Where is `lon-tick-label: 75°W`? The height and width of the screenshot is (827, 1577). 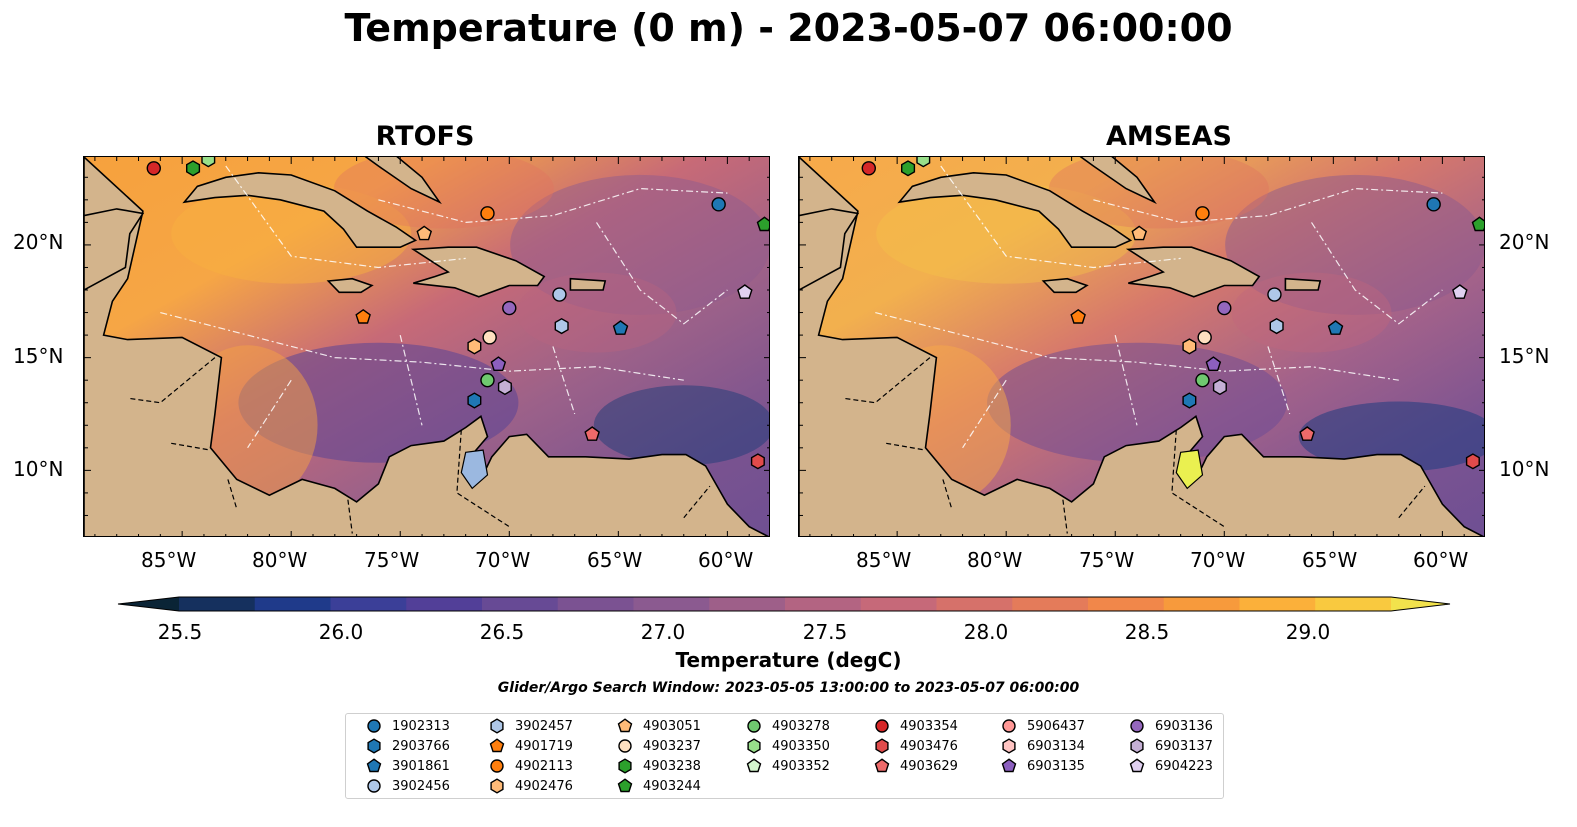 lon-tick-label: 75°W is located at coordinates (1107, 560).